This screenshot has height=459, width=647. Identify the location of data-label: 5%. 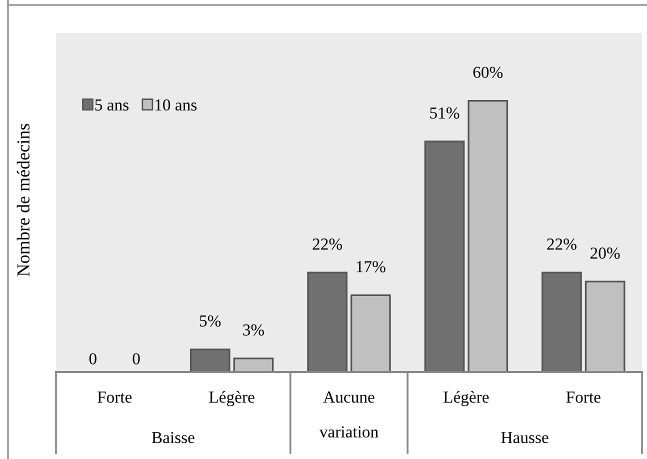
(210, 321).